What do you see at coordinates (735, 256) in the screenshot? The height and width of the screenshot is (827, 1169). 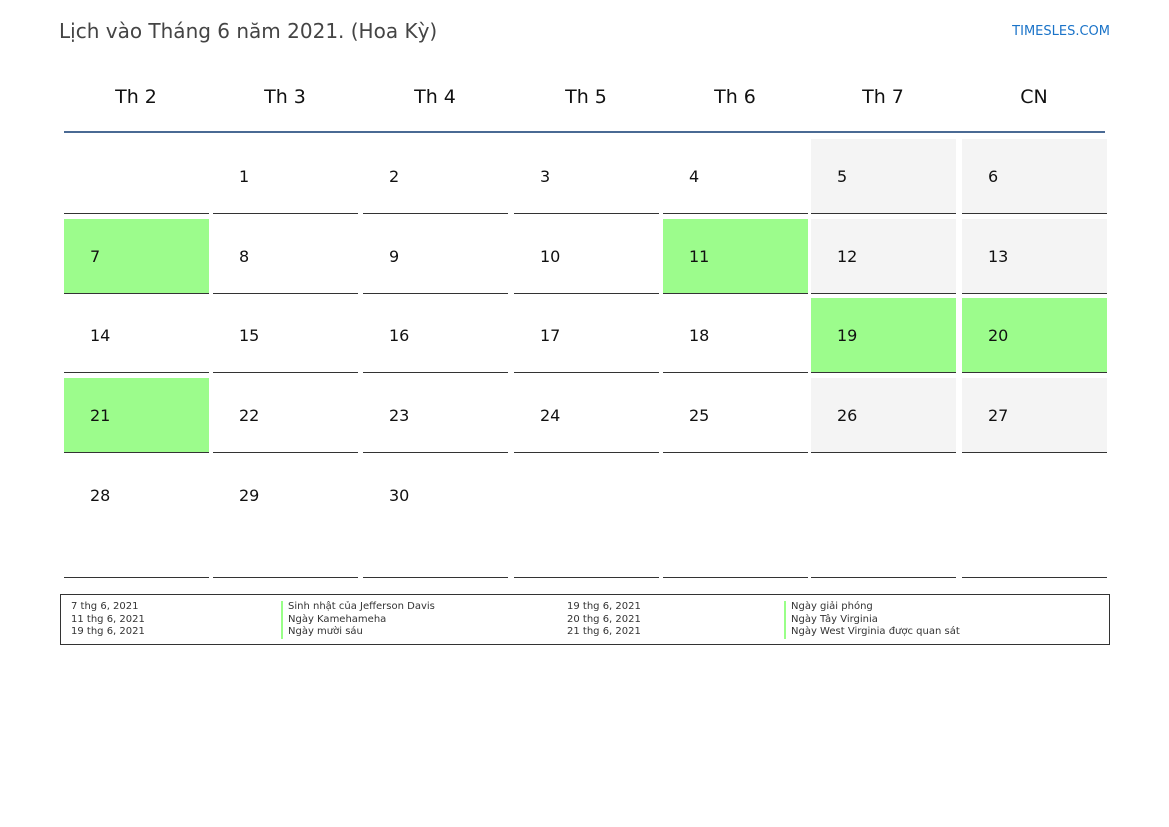 I see `day-cell: 11` at bounding box center [735, 256].